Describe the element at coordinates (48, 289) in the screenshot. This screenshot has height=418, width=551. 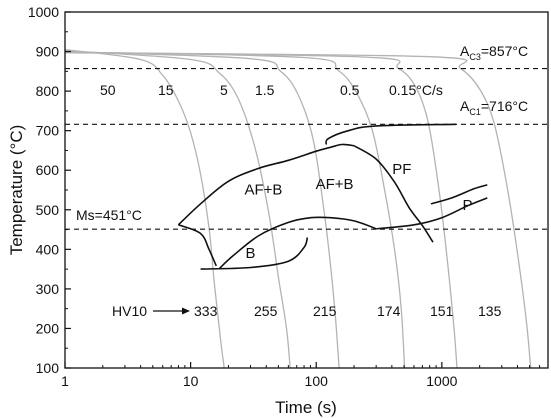
I see `y-tick-label: 300` at that location.